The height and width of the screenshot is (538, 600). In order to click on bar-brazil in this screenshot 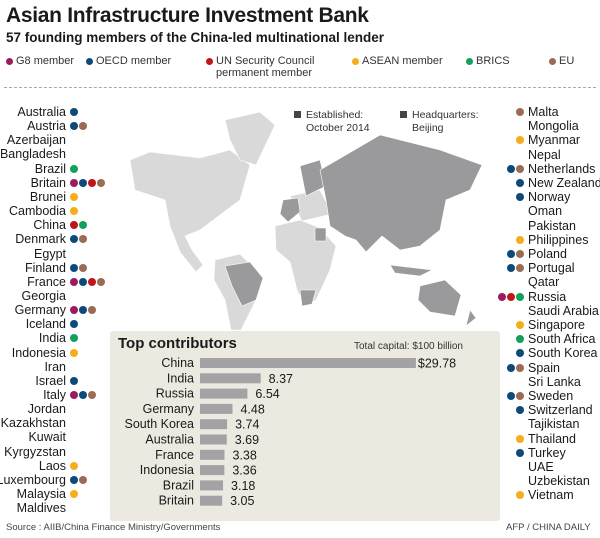, I will do `click(212, 485)`.